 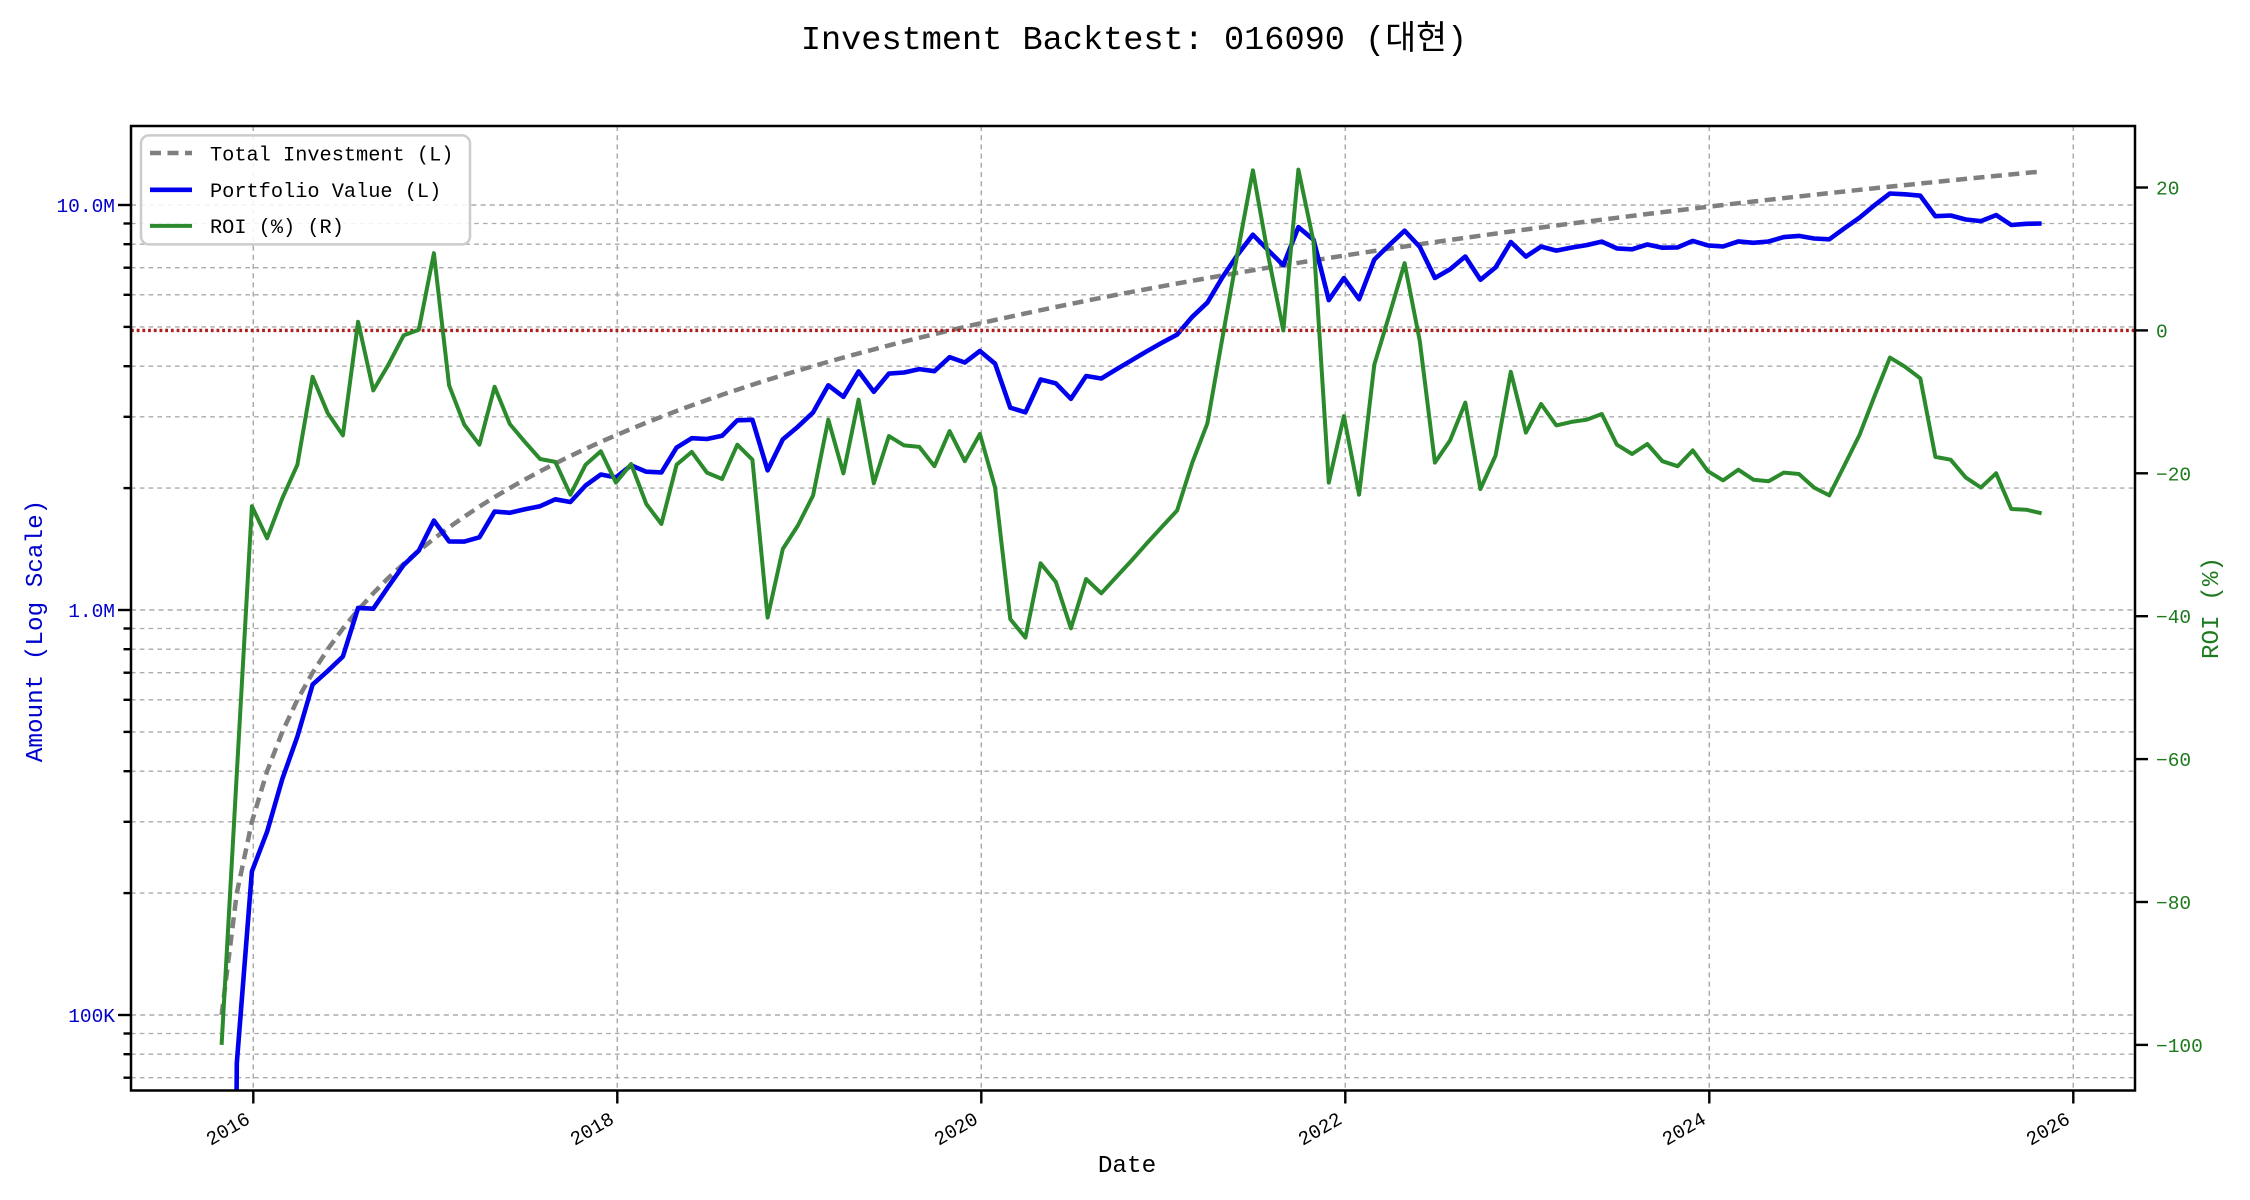 I want to click on svg-text: ROI (%) (R), so click(x=277, y=228).